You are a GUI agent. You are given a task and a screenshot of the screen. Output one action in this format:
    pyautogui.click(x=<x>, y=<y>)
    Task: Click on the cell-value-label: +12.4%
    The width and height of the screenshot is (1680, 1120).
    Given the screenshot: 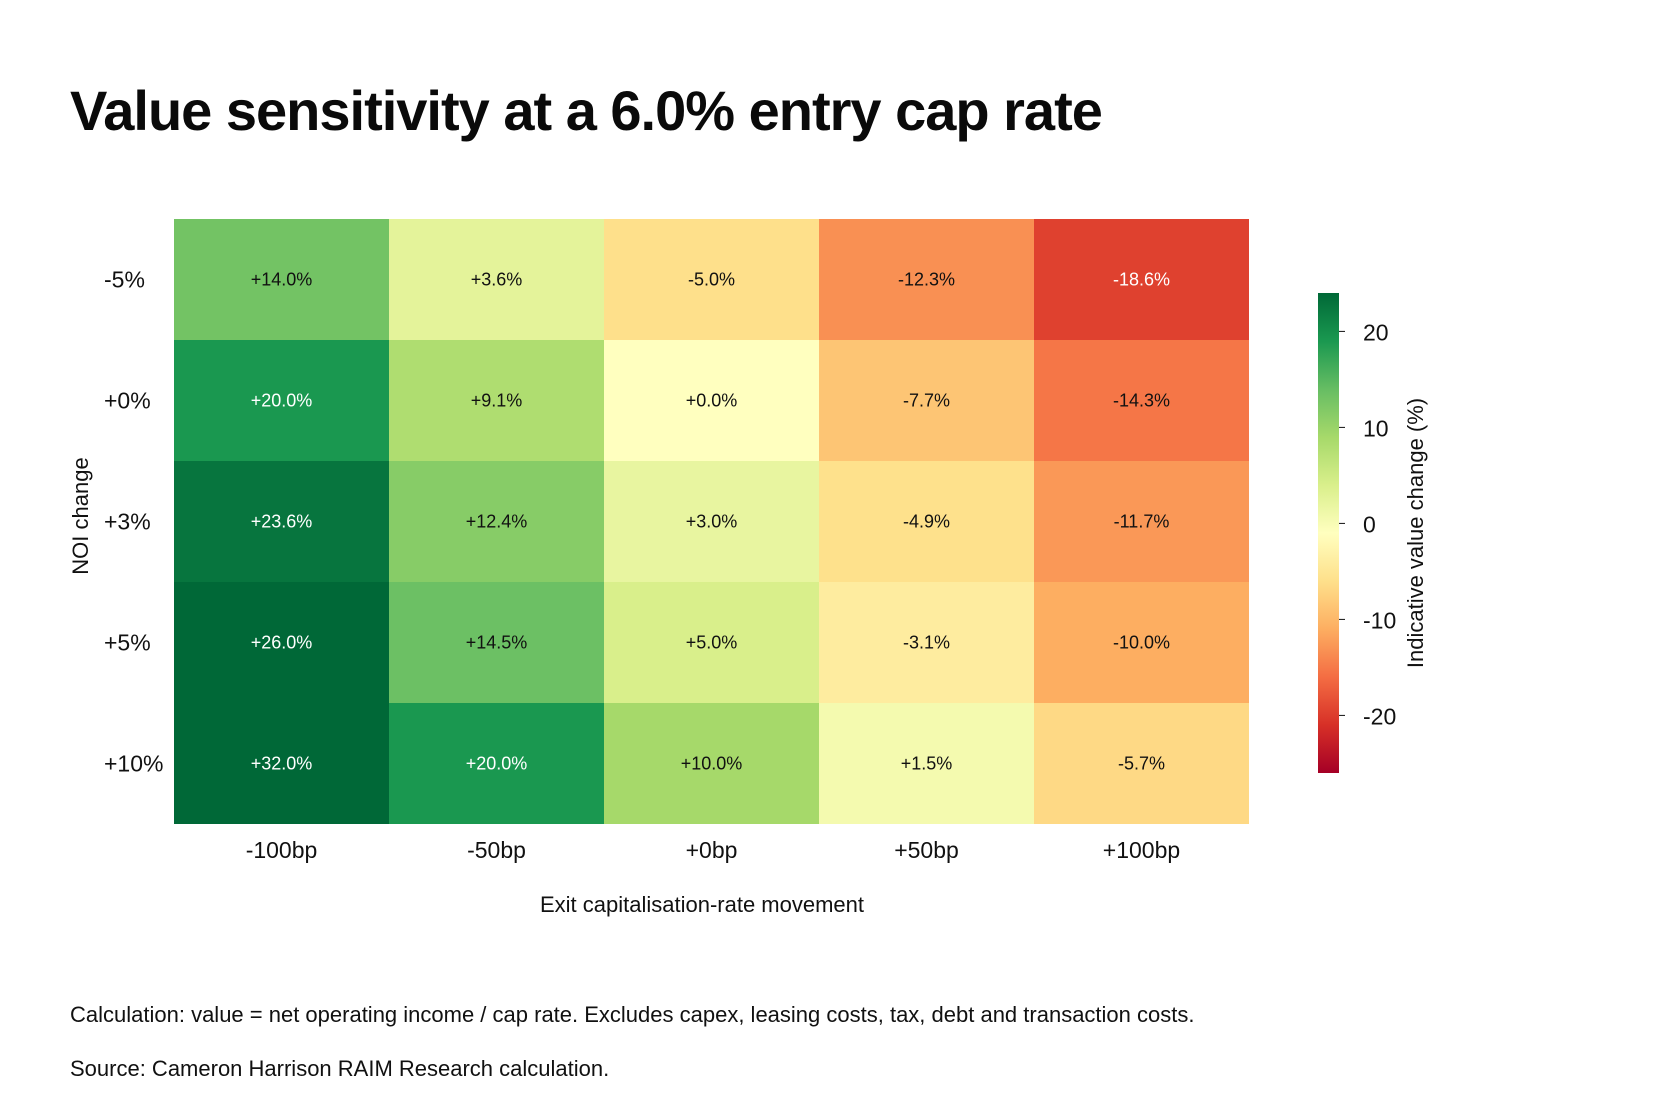 What is the action you would take?
    pyautogui.click(x=497, y=522)
    